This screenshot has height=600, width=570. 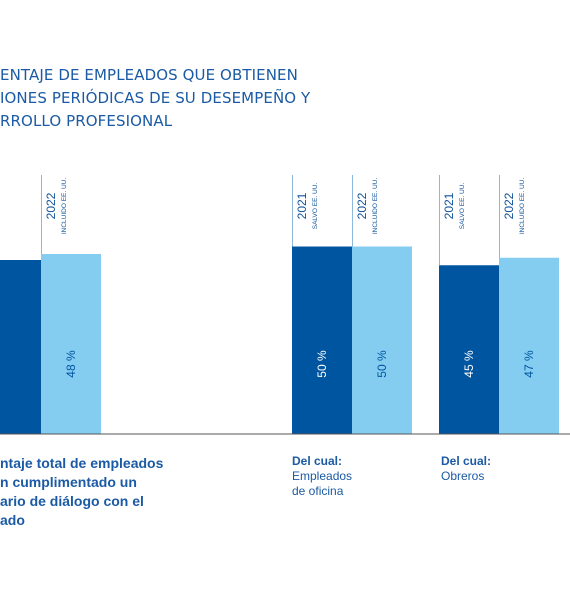 I want to click on title-line: IONES PERIÓDICAS DE SU DESEMPEÑO Y, so click(x=155, y=97).